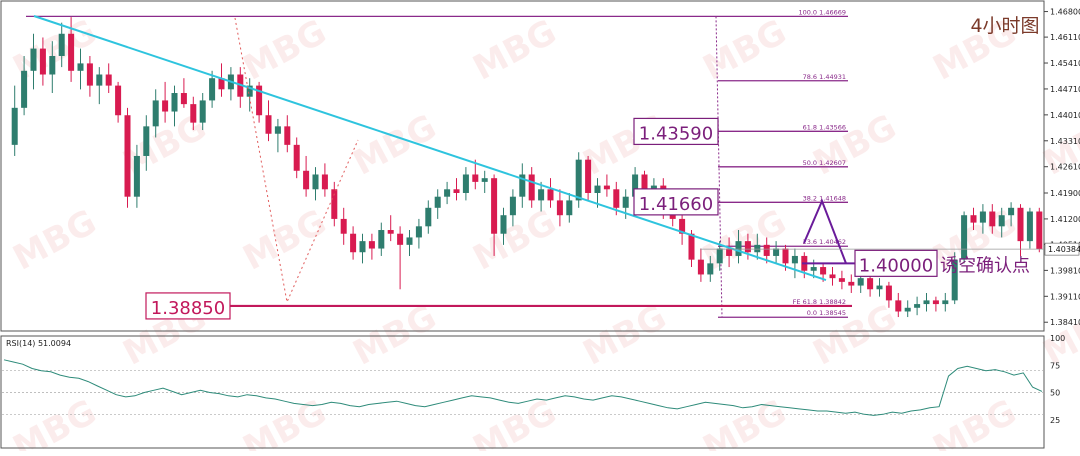 This screenshot has width=1080, height=456. What do you see at coordinates (985, 265) in the screenshot?
I see `annotation-140000-note: 诱空确认点` at bounding box center [985, 265].